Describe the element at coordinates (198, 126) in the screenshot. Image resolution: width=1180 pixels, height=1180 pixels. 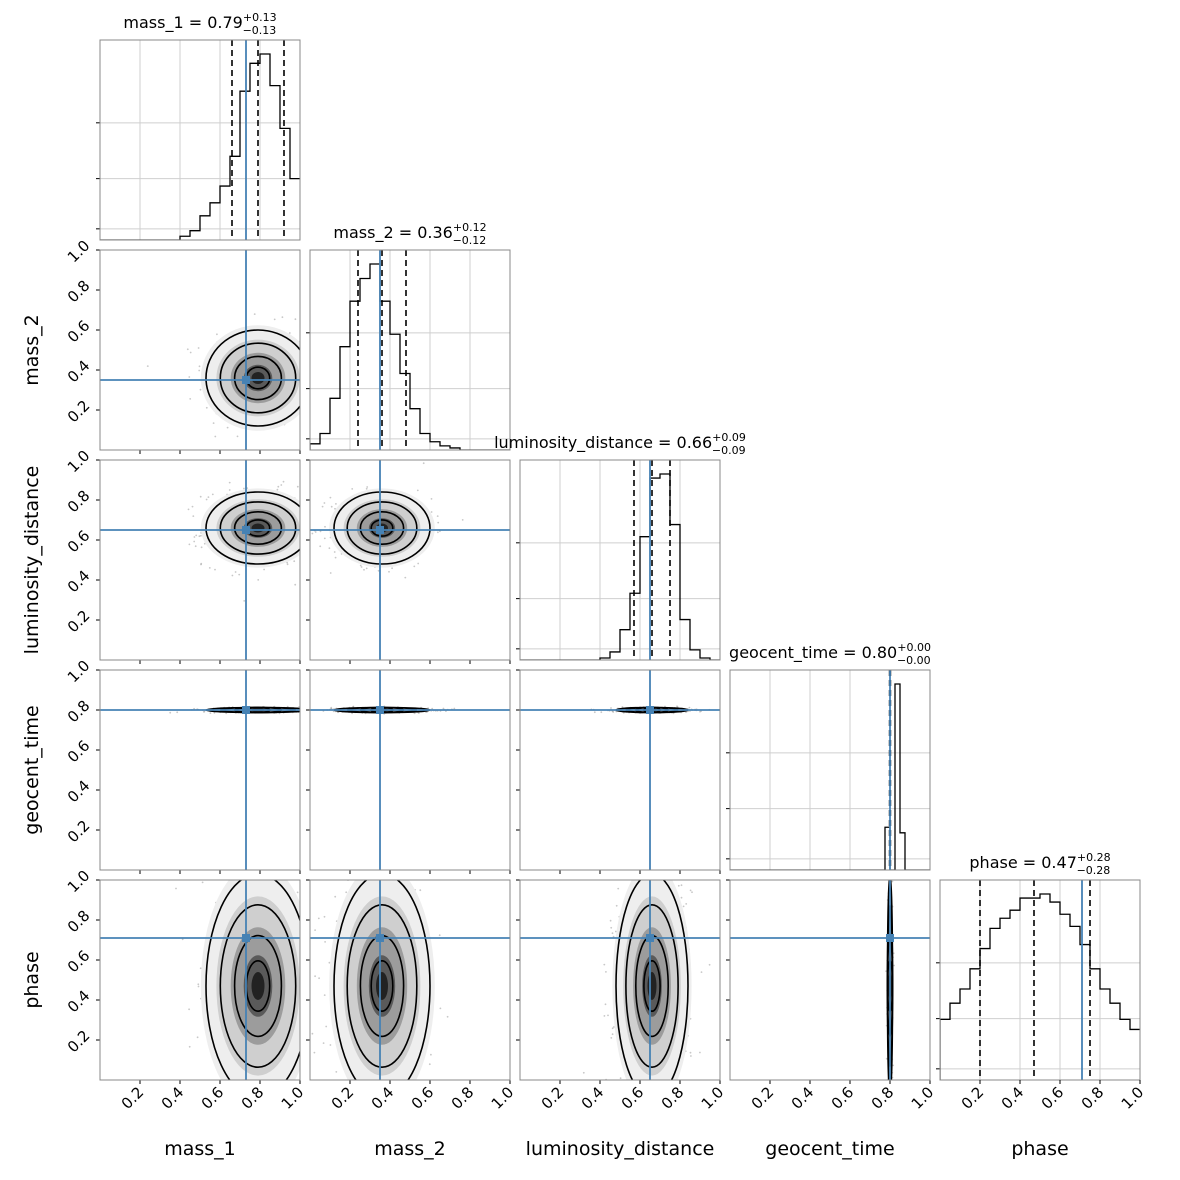
I see `panel-mass_1-vs-mass_1: mass_1 = 0.79+0.13 −0.13` at that location.